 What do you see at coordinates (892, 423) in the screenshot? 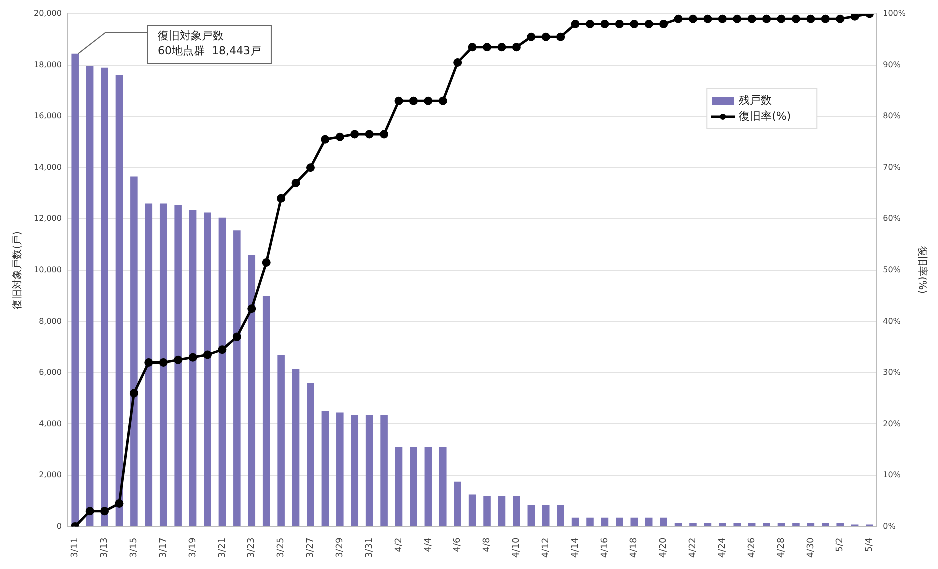
I see `y2-tick-label: 20%` at bounding box center [892, 423].